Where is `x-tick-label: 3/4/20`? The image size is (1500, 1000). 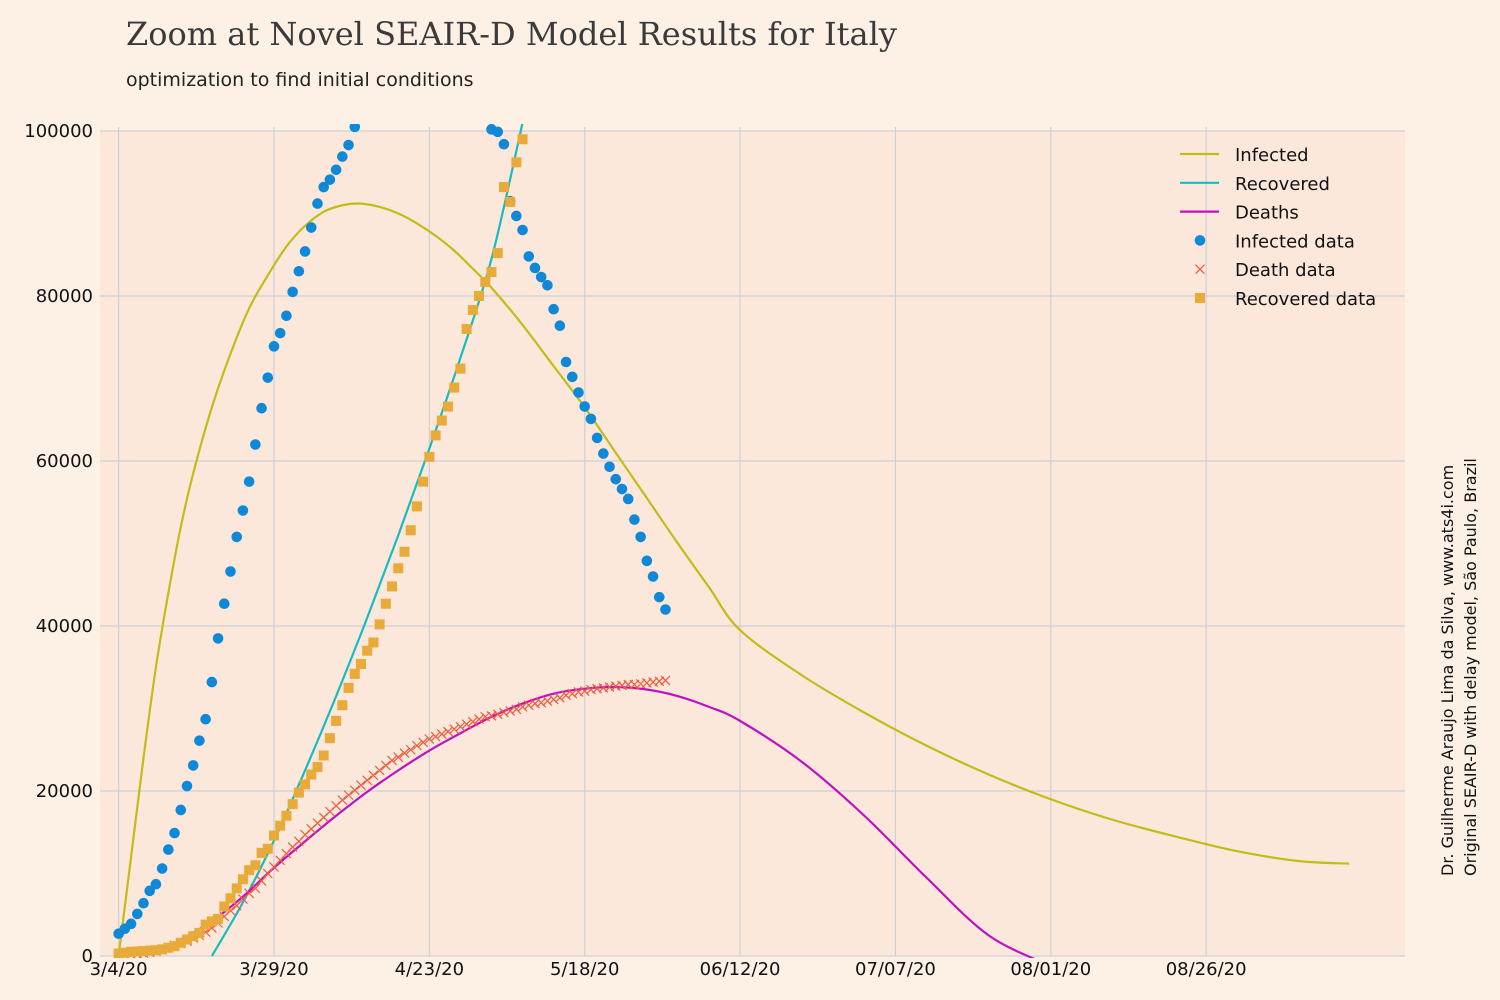 x-tick-label: 3/4/20 is located at coordinates (119, 969).